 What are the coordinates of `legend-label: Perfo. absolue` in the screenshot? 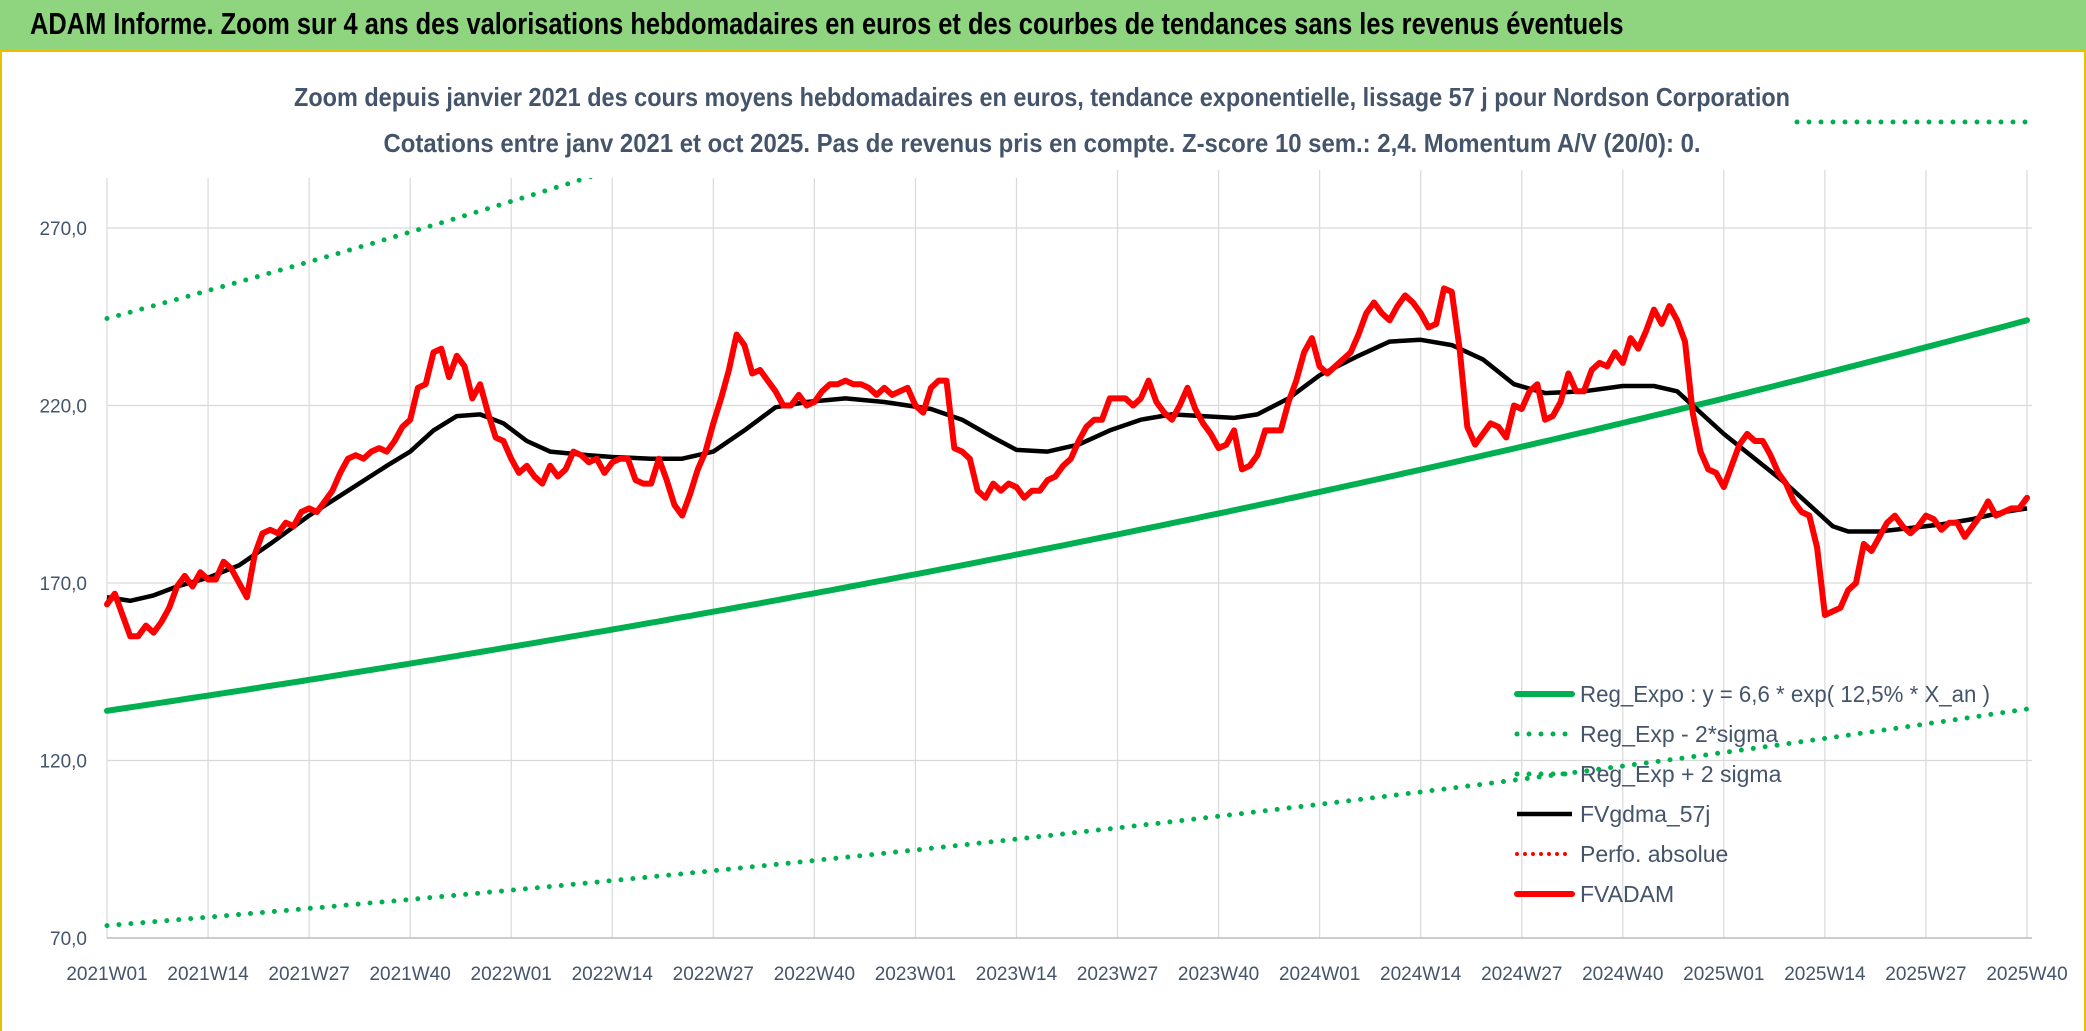 It's located at (1654, 854).